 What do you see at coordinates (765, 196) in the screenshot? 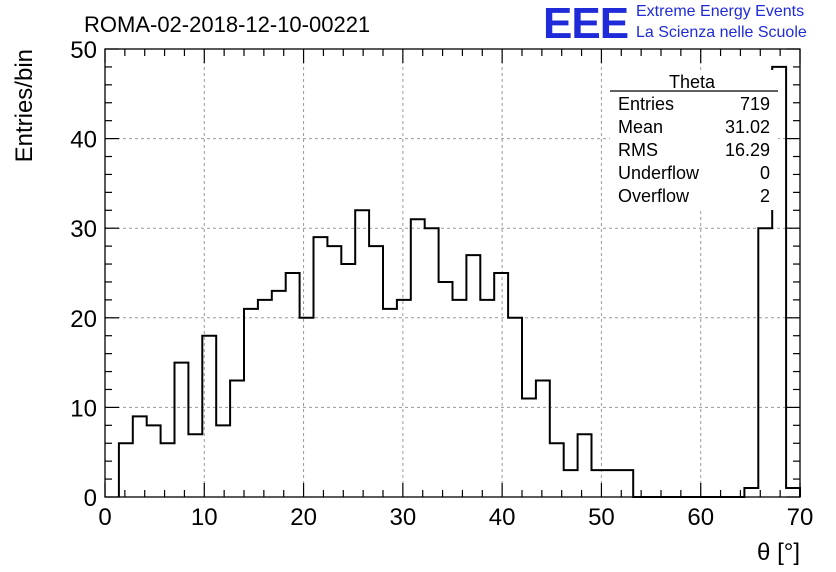
I see `stats-value: 2` at bounding box center [765, 196].